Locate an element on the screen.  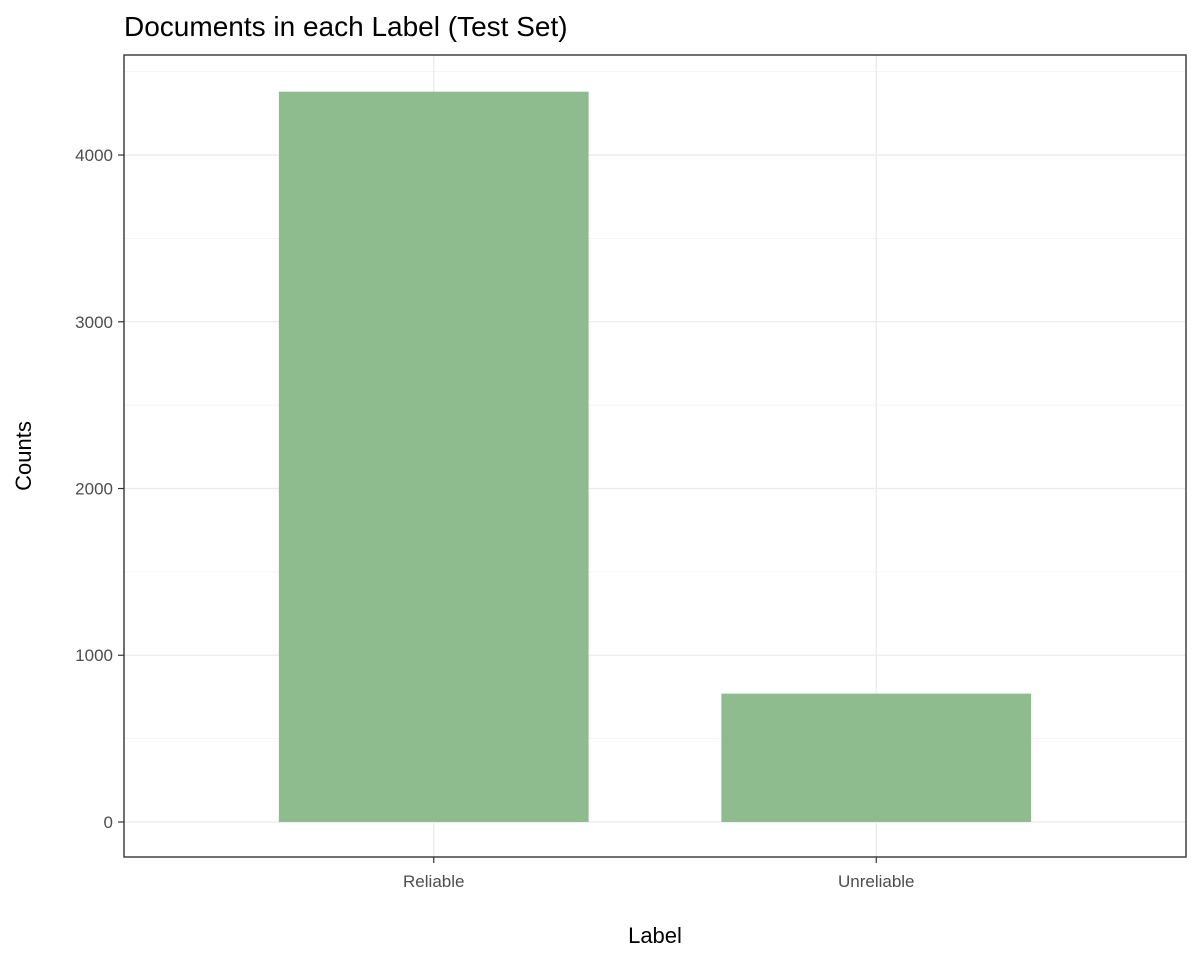
chart-title: Documents in each Label (Test Set) is located at coordinates (346, 26).